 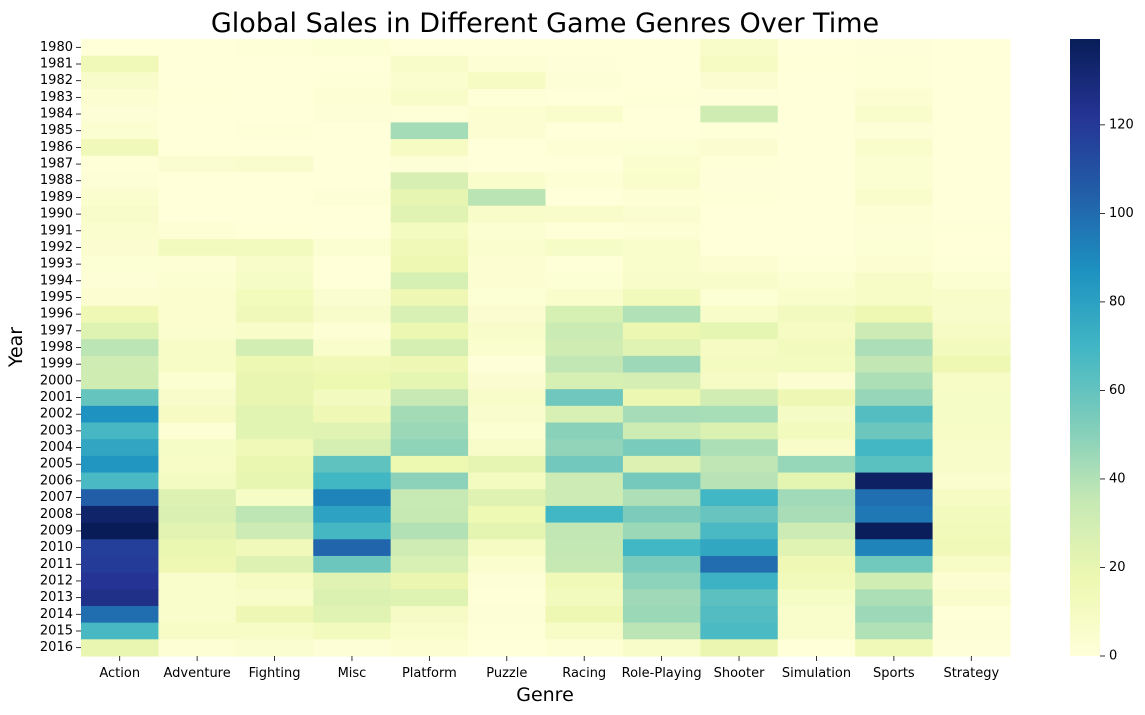 What do you see at coordinates (429, 631) in the screenshot?
I see `heatmap-cell-2015-platform` at bounding box center [429, 631].